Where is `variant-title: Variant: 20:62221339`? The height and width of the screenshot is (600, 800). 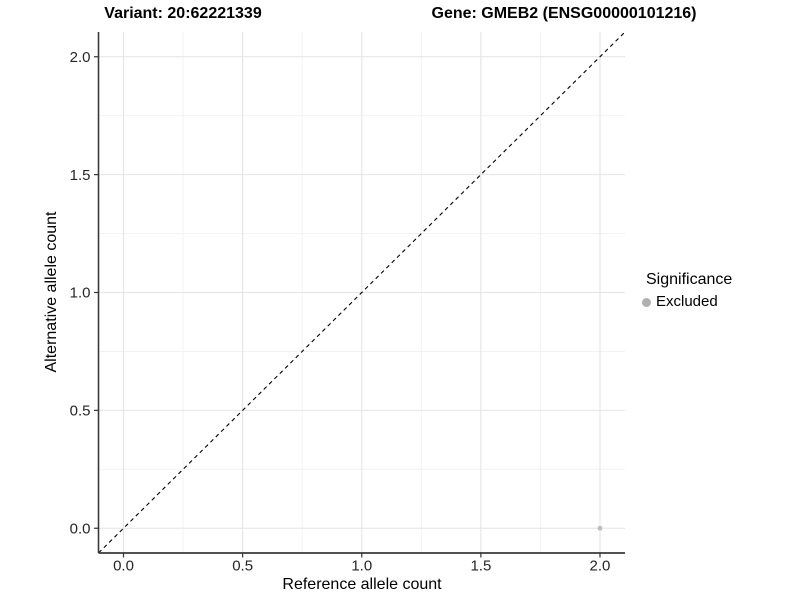
variant-title: Variant: 20:62221339 is located at coordinates (183, 13).